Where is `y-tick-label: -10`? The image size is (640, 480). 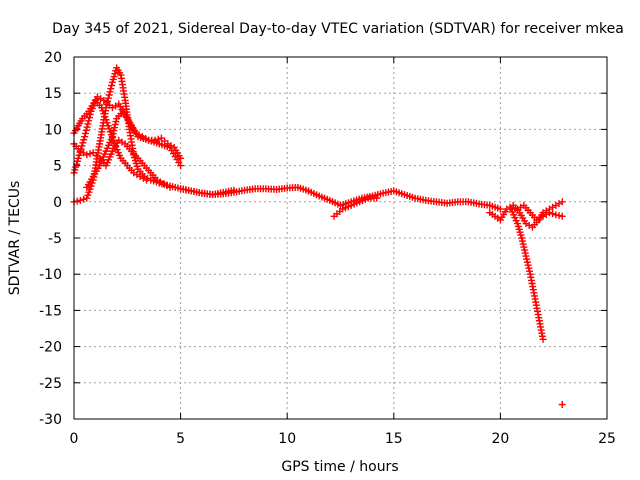 y-tick-label: -10 is located at coordinates (50, 275).